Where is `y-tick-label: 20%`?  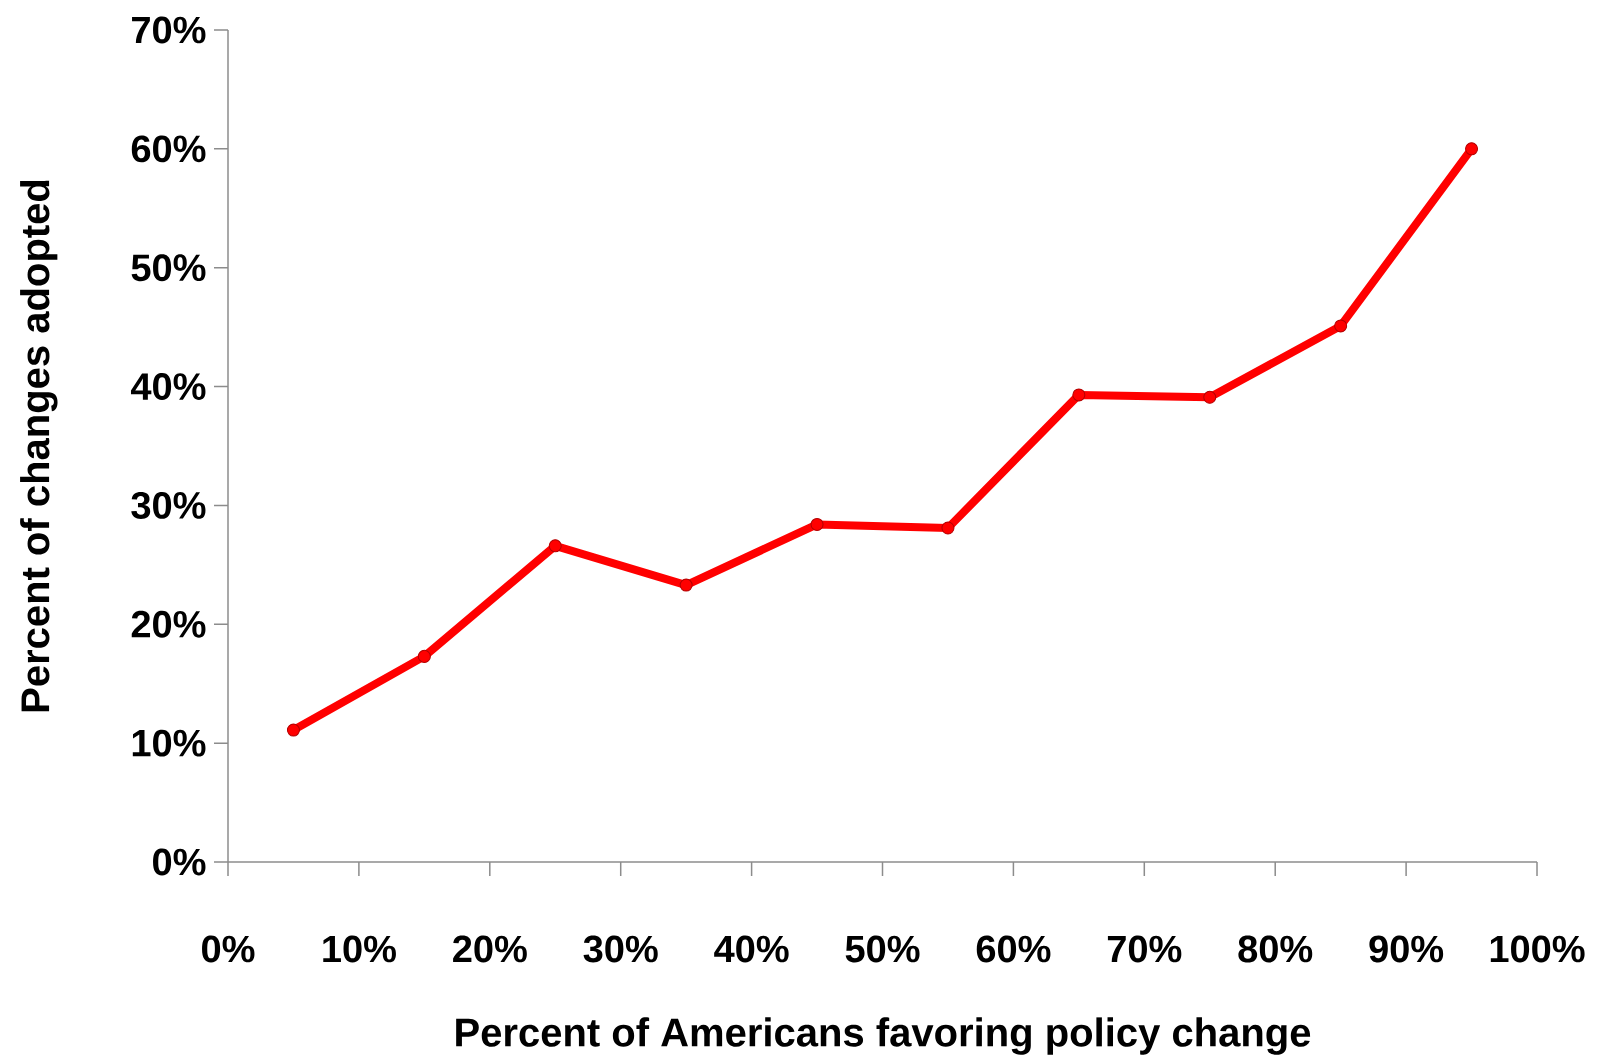
y-tick-label: 20% is located at coordinates (168, 624).